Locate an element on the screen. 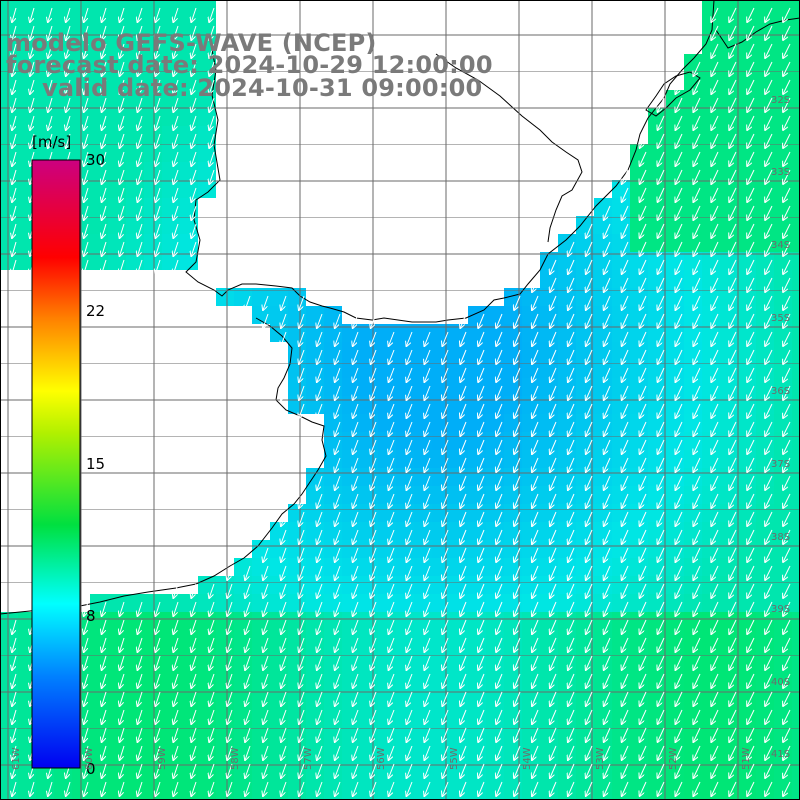 The width and height of the screenshot is (800, 800). lon-label: 58W is located at coordinates (235, 758).